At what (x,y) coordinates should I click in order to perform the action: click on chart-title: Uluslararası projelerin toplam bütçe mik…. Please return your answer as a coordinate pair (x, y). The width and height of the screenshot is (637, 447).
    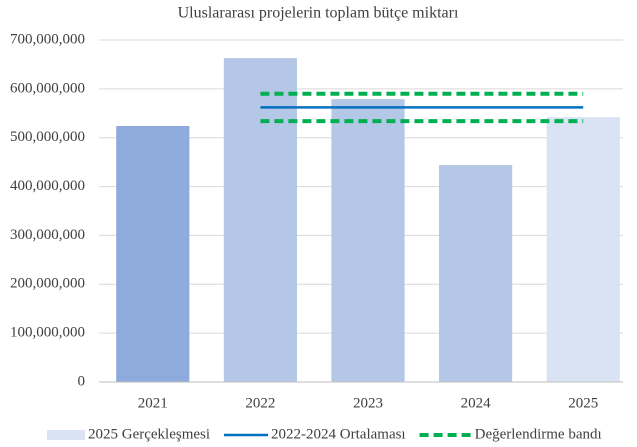
    Looking at the image, I should click on (318, 13).